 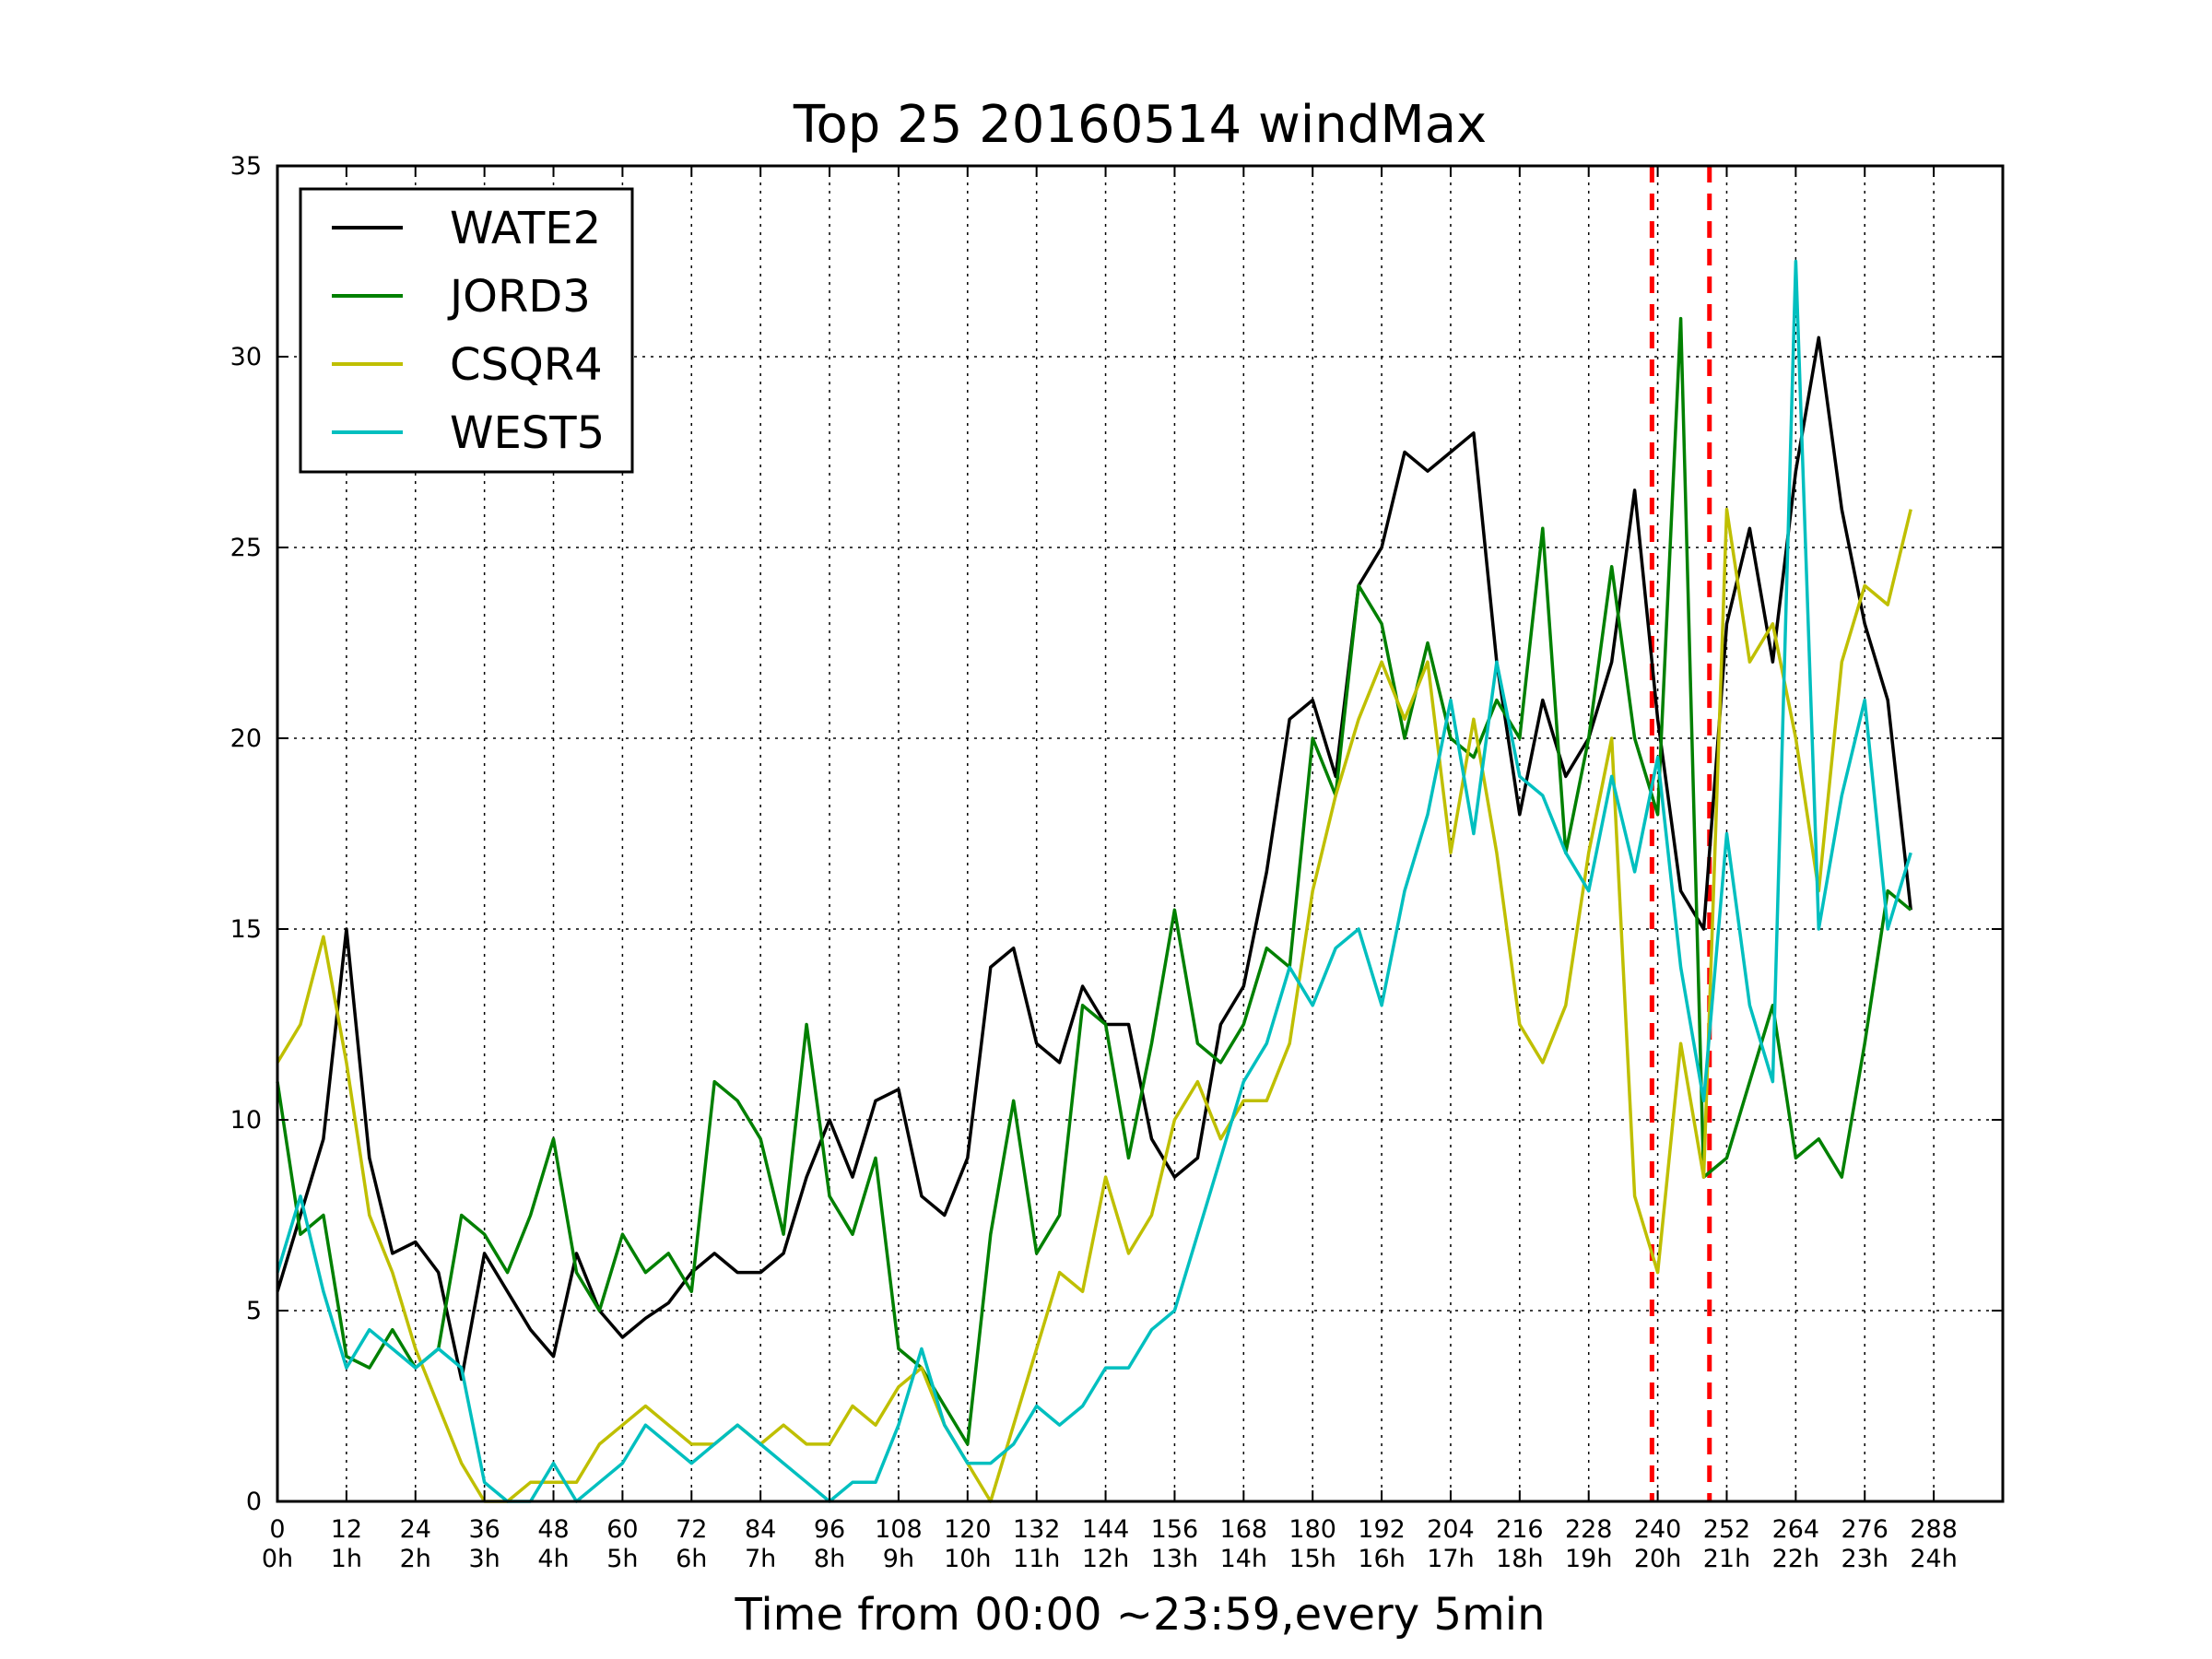 I want to click on legend-label-wate2: WATE2, so click(x=525, y=228).